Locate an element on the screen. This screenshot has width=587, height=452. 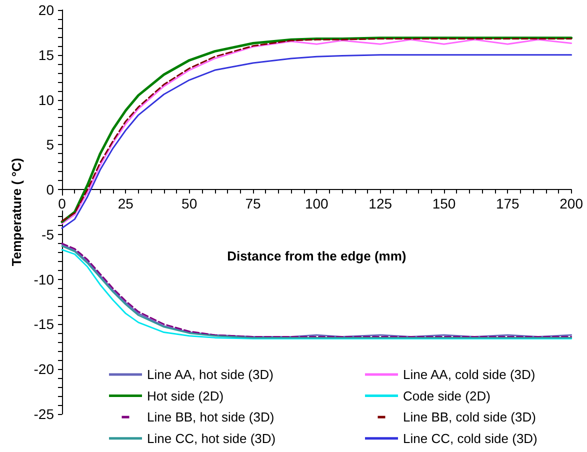
x-tick-label: 0 is located at coordinates (62, 204).